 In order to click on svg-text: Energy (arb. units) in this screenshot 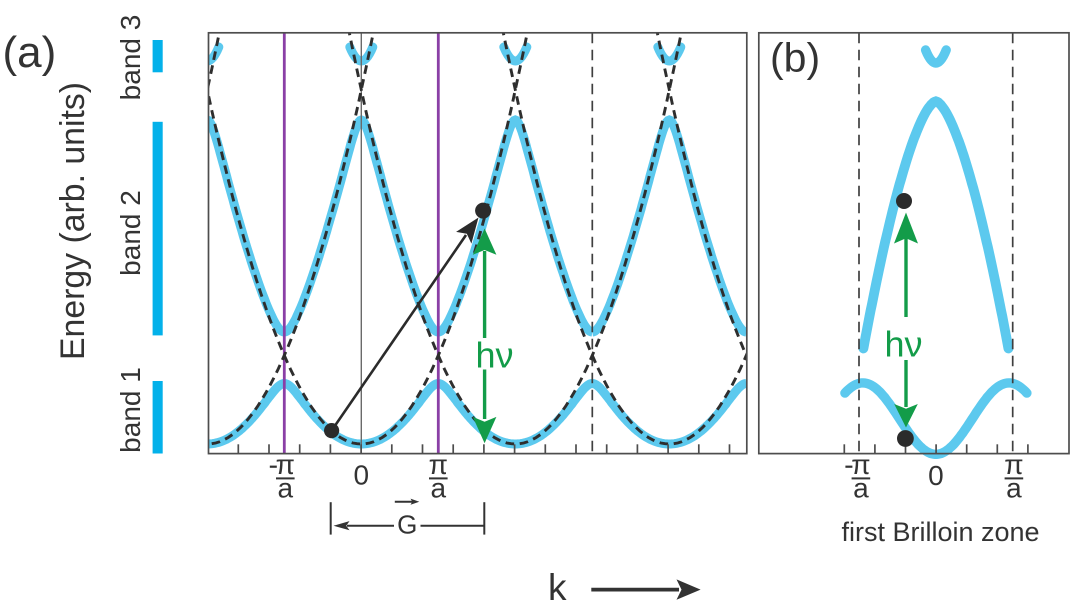, I will do `click(73, 221)`.